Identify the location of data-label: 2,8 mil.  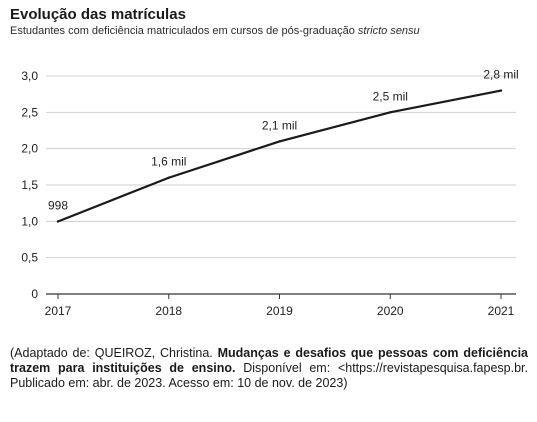
(500, 75).